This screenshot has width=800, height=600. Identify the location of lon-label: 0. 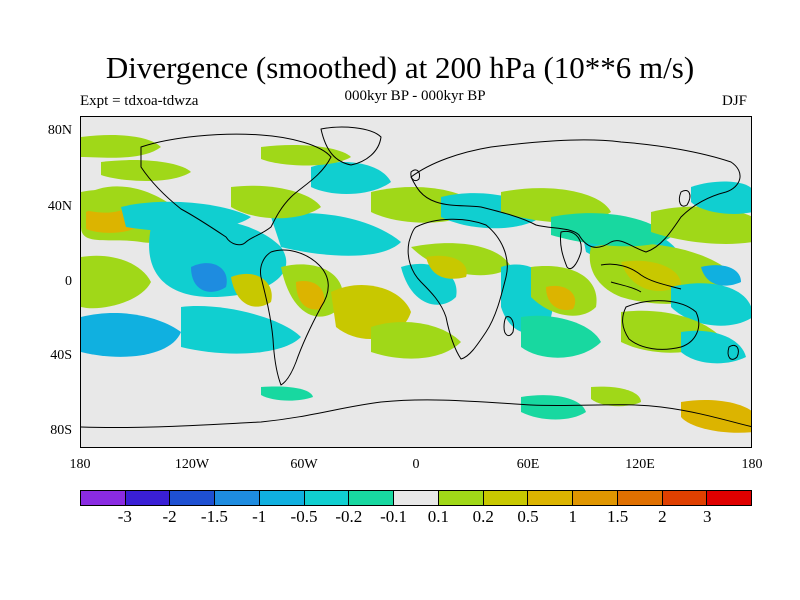
(416, 464).